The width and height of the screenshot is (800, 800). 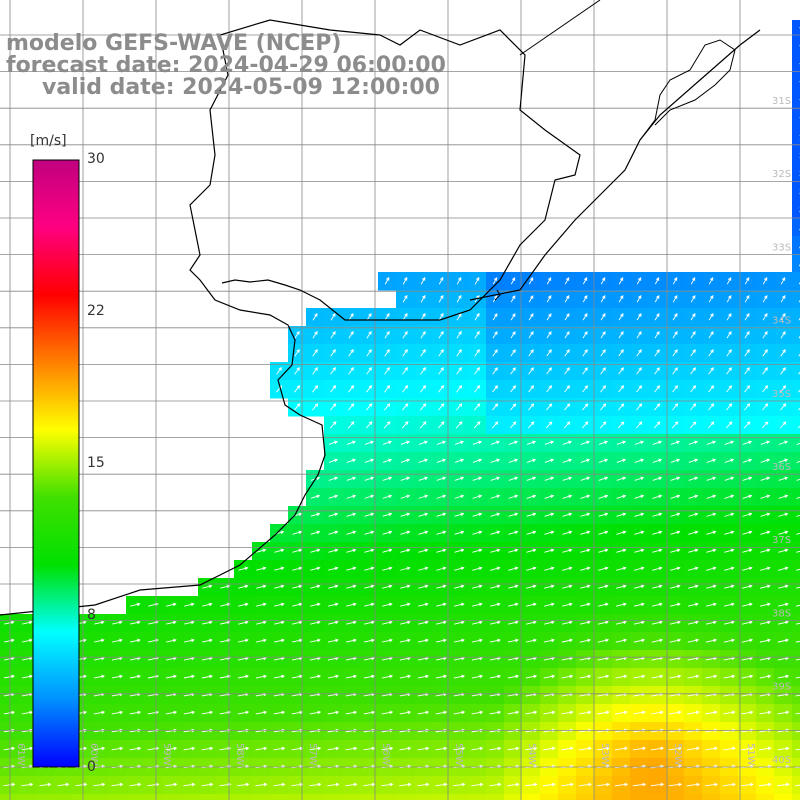 I want to click on longitude-label: 53W, so click(x=604, y=754).